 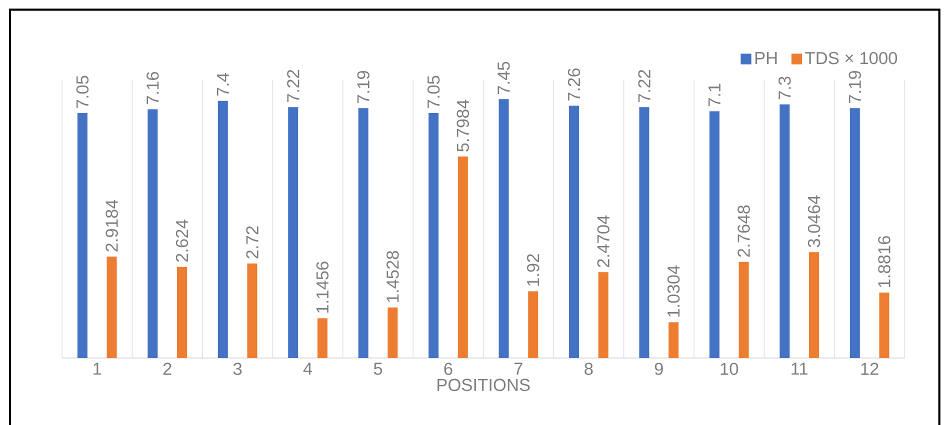 I want to click on x-tick-label: 12, so click(x=869, y=368).